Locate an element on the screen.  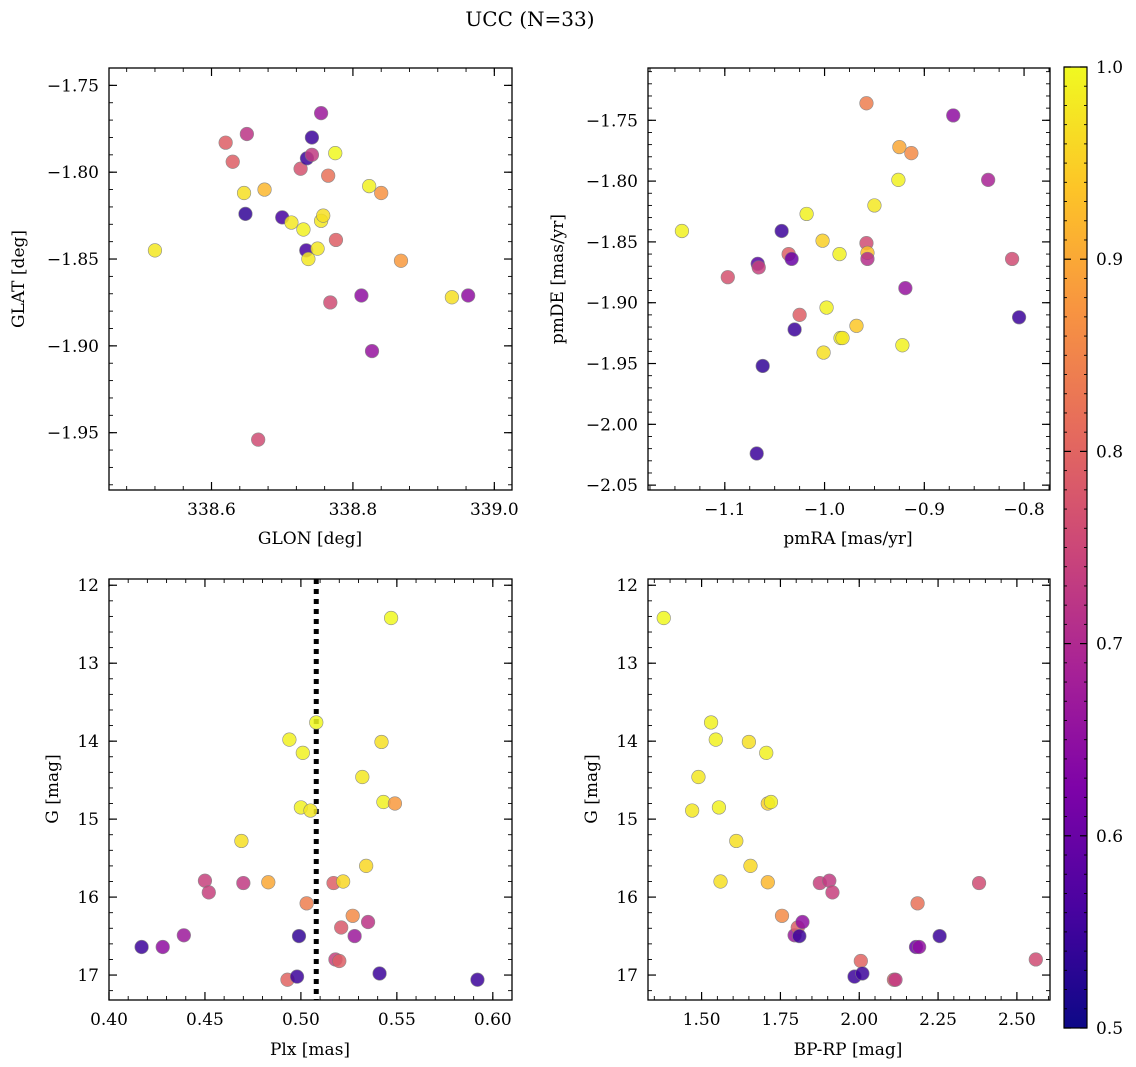
x-tick-label: 0.60 is located at coordinates (493, 1020).